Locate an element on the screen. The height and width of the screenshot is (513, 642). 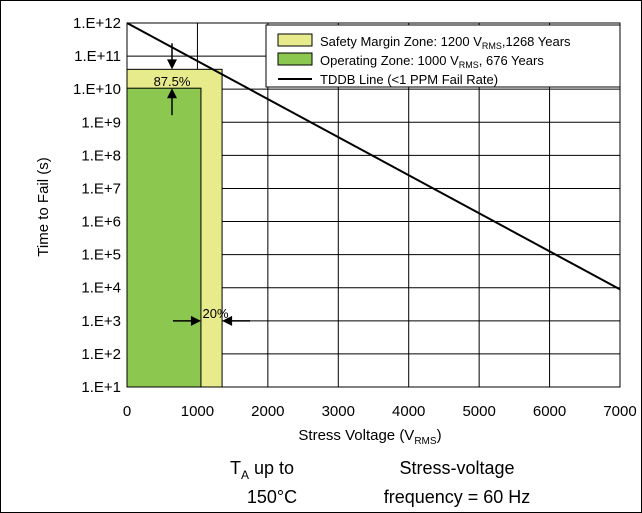
zones is located at coordinates (174, 228).